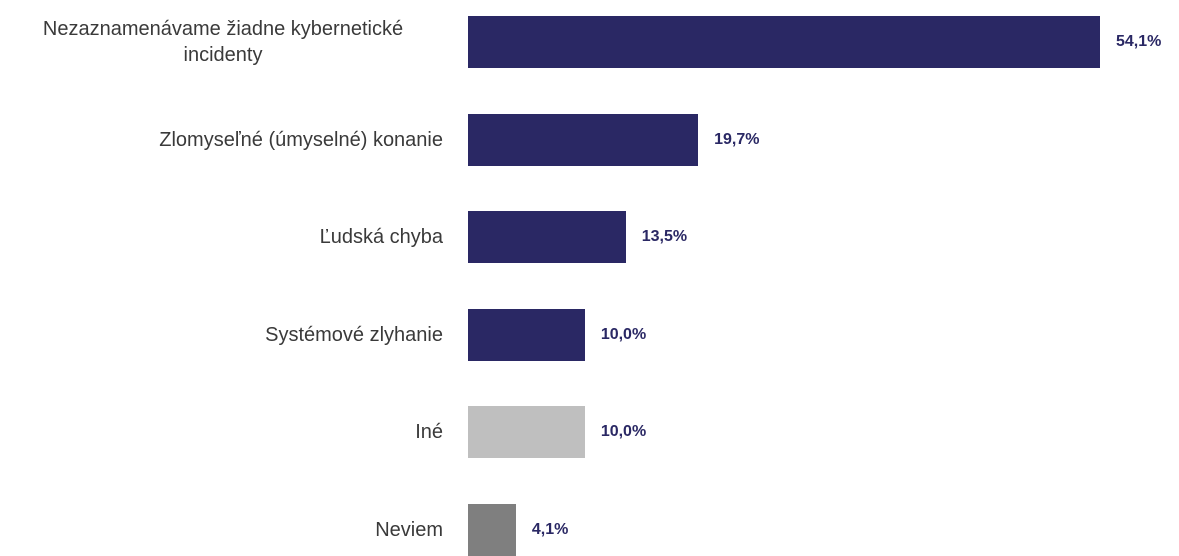  What do you see at coordinates (664, 237) in the screenshot?
I see `value-label: 13,5%` at bounding box center [664, 237].